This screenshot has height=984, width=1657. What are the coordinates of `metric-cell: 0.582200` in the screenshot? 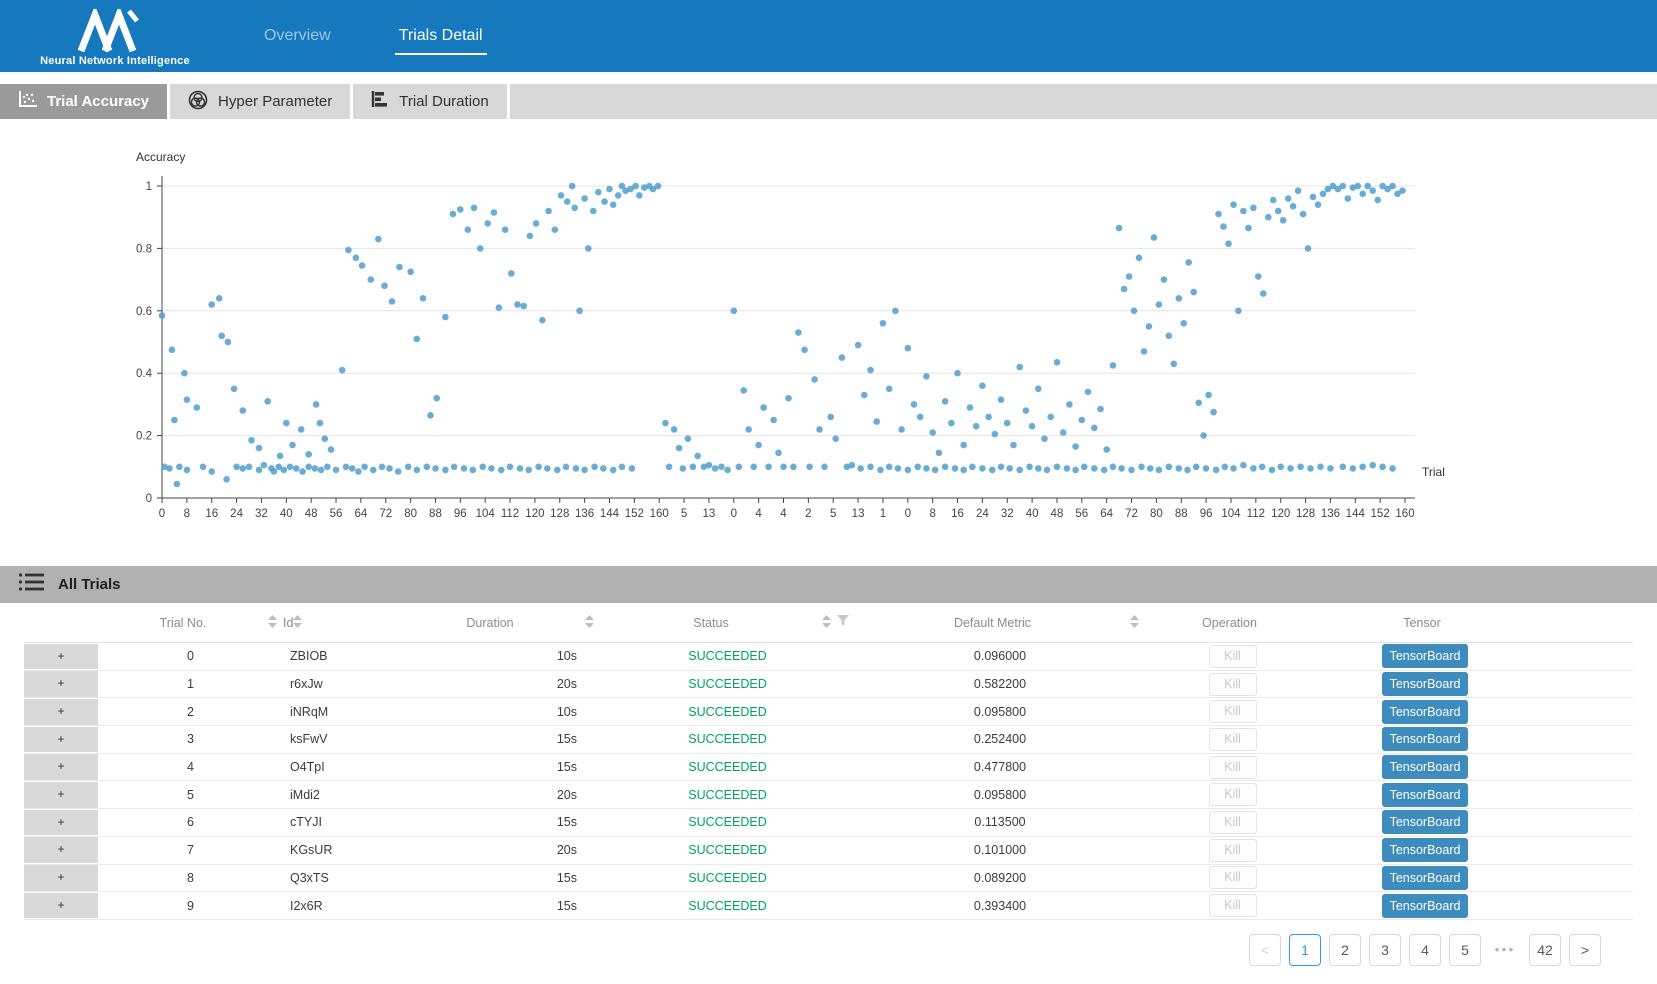 It's located at (1000, 684).